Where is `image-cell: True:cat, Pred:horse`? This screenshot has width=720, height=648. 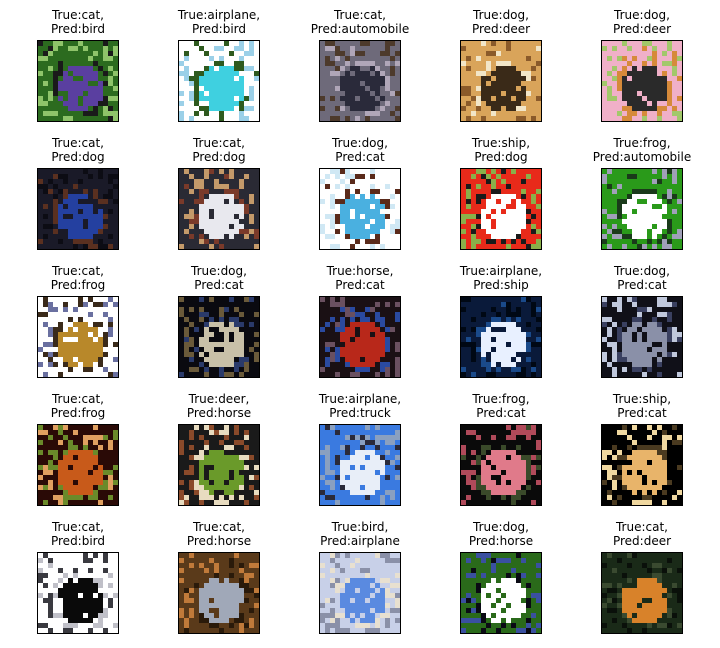 image-cell: True:cat, Pred:horse is located at coordinates (219, 581).